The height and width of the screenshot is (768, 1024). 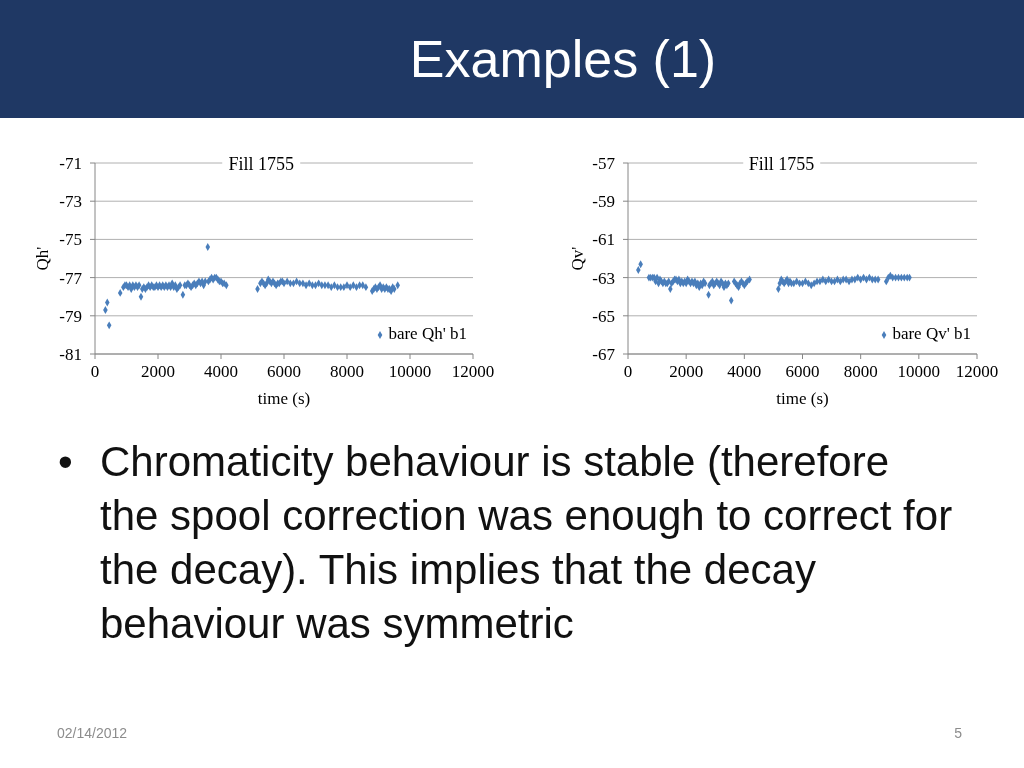 I want to click on y-tick-label: -67, so click(x=604, y=355).